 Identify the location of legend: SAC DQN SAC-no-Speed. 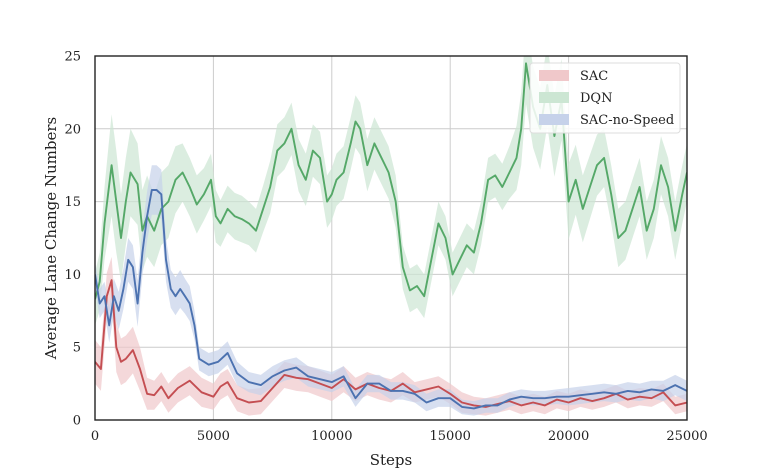
(605, 98).